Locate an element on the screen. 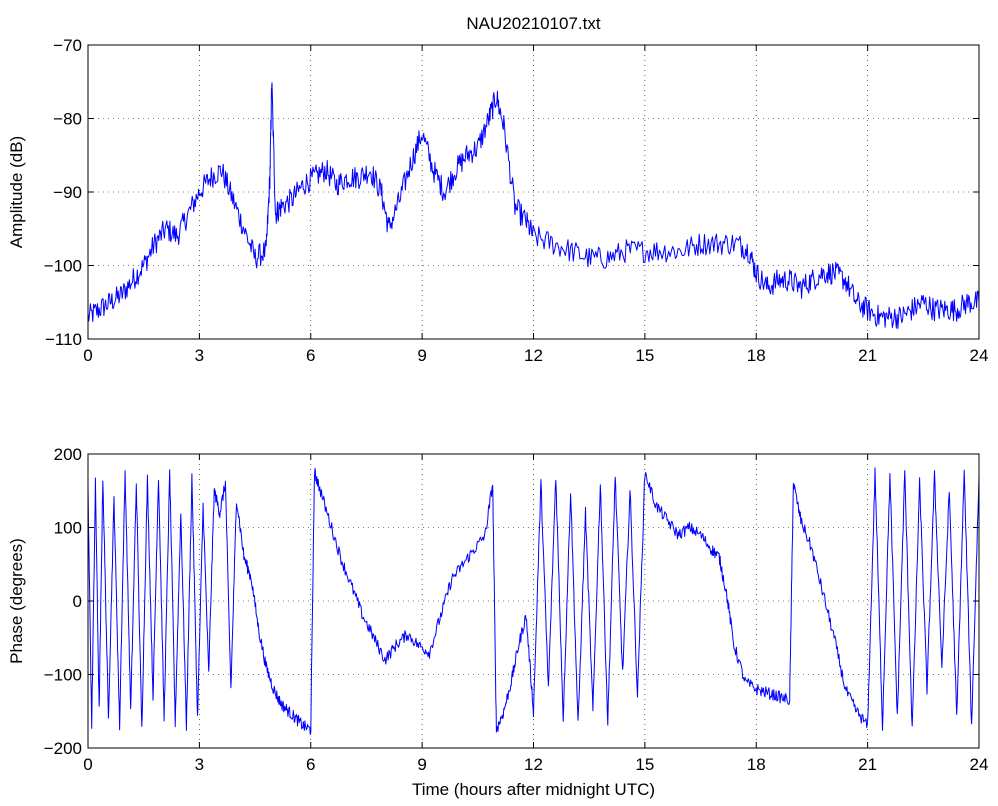 This screenshot has height=806, width=998. amplitude-xtick-label-5: 15 is located at coordinates (644, 355).